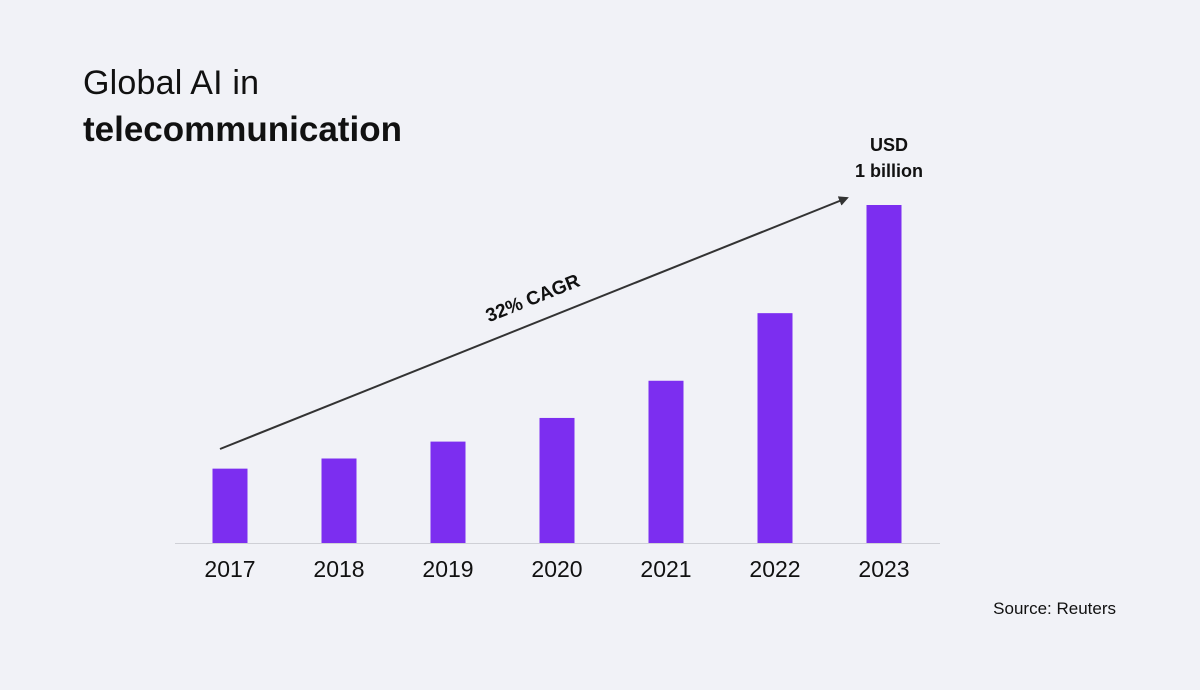  I want to click on bar-2019, so click(448, 492).